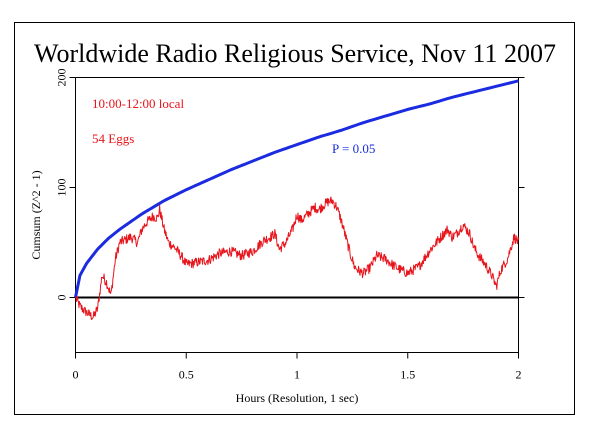  What do you see at coordinates (297, 367) in the screenshot?
I see `x-axis-ticks: 0 0.5 1 1.5 2` at bounding box center [297, 367].